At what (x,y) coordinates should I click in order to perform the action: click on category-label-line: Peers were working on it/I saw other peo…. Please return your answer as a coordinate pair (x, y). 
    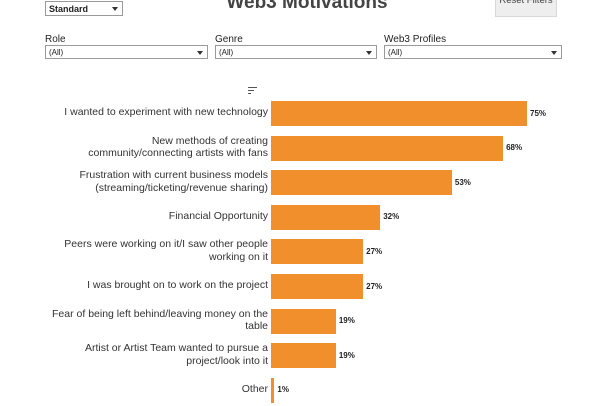
    Looking at the image, I should click on (166, 244).